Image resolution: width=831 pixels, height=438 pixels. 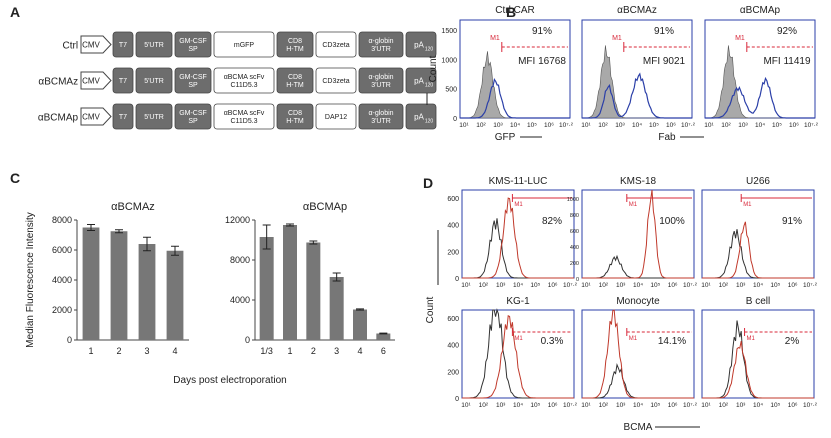 I want to click on construct-element-label: CD3zeta, so click(x=335, y=45).